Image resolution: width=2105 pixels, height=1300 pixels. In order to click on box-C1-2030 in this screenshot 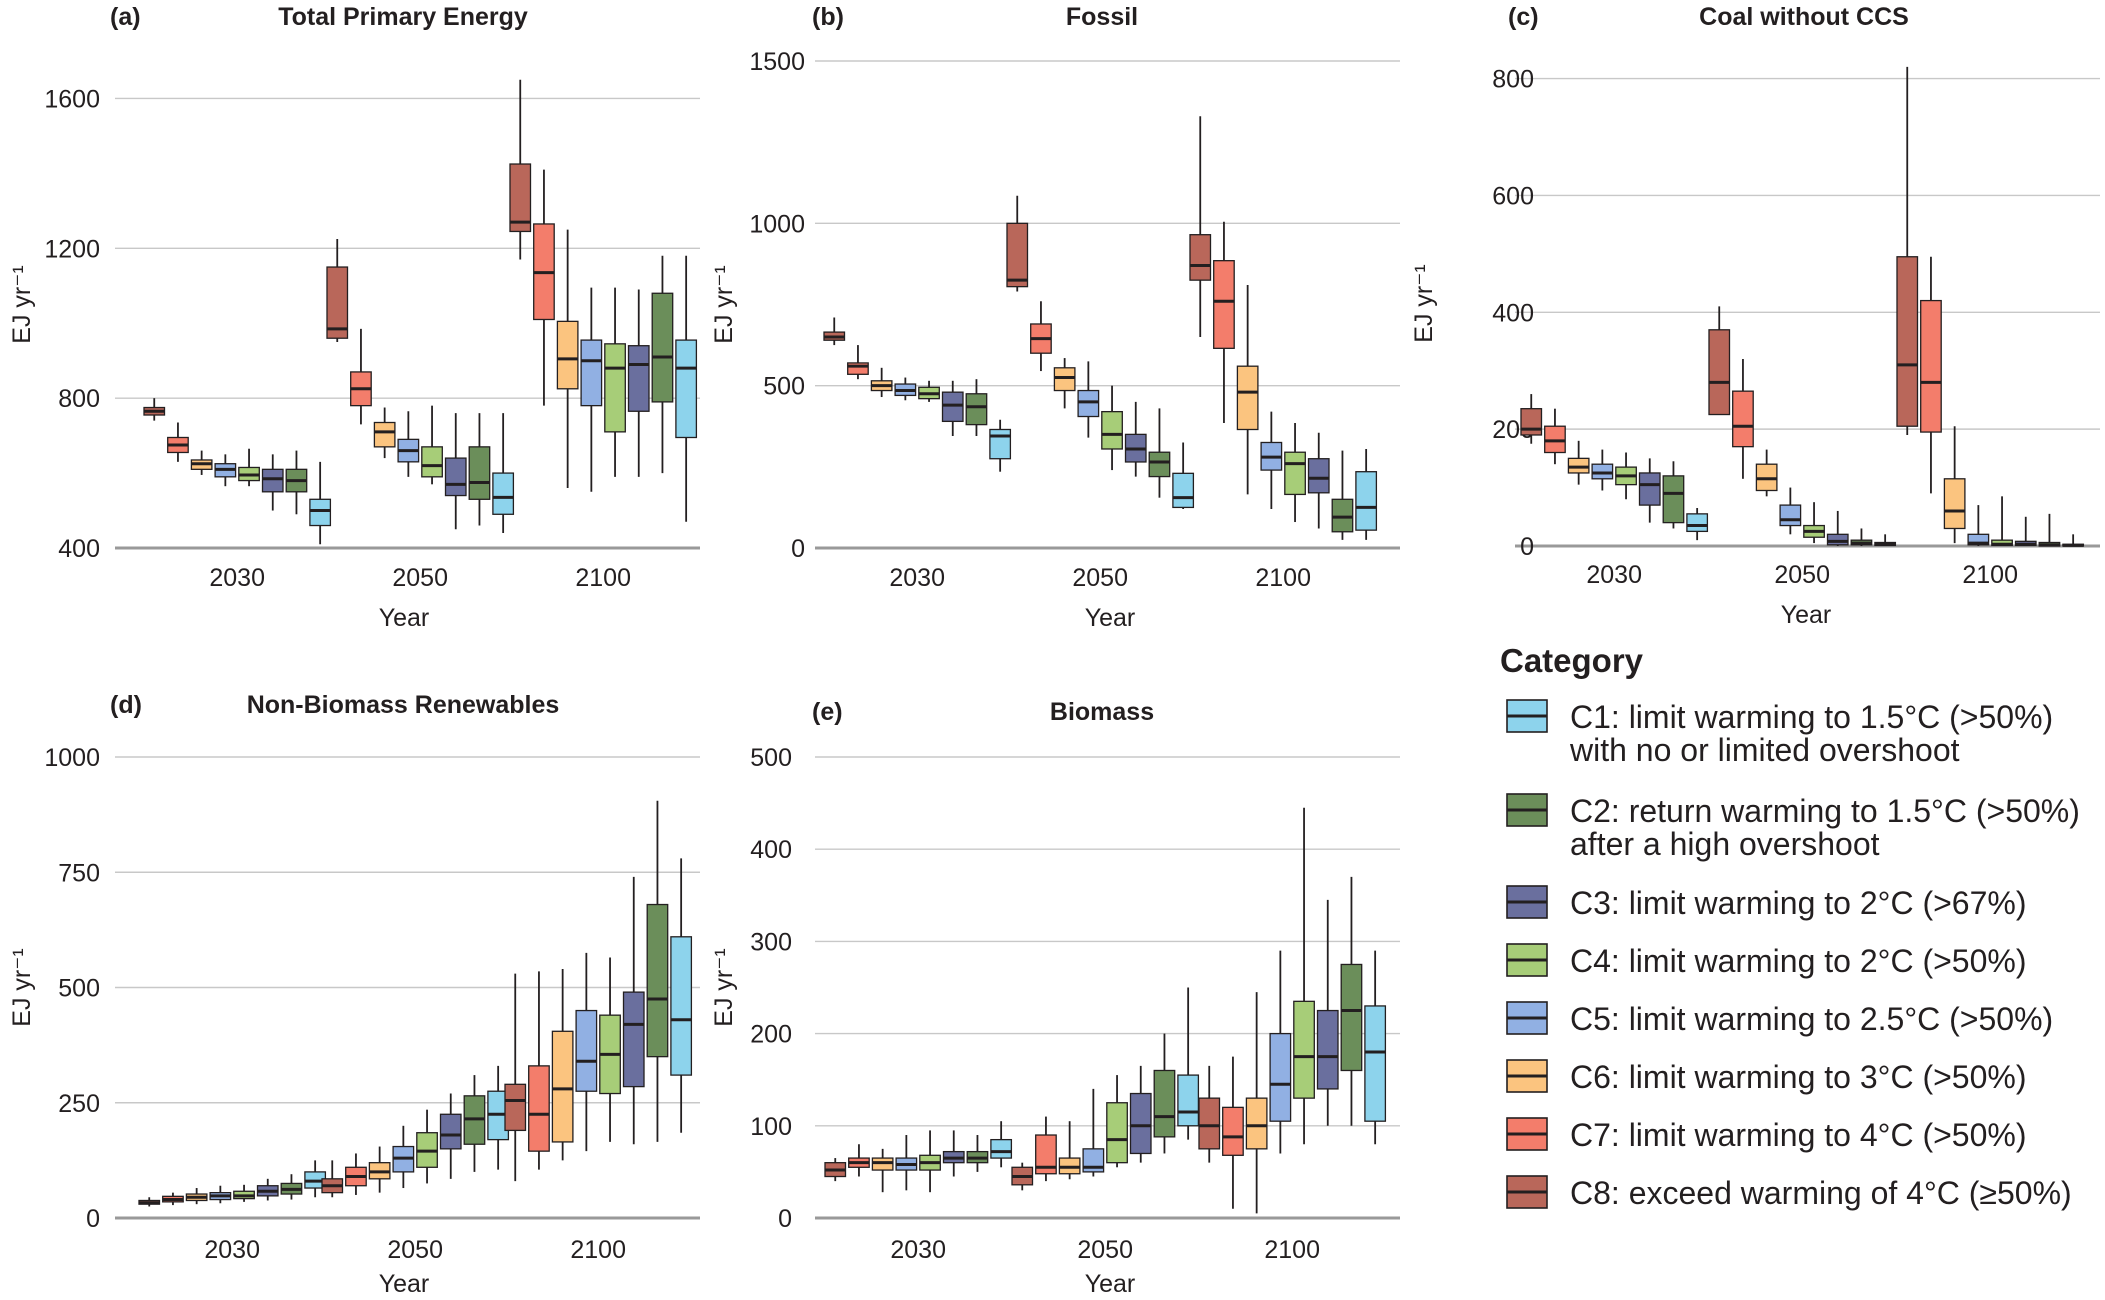, I will do `click(1697, 524)`.